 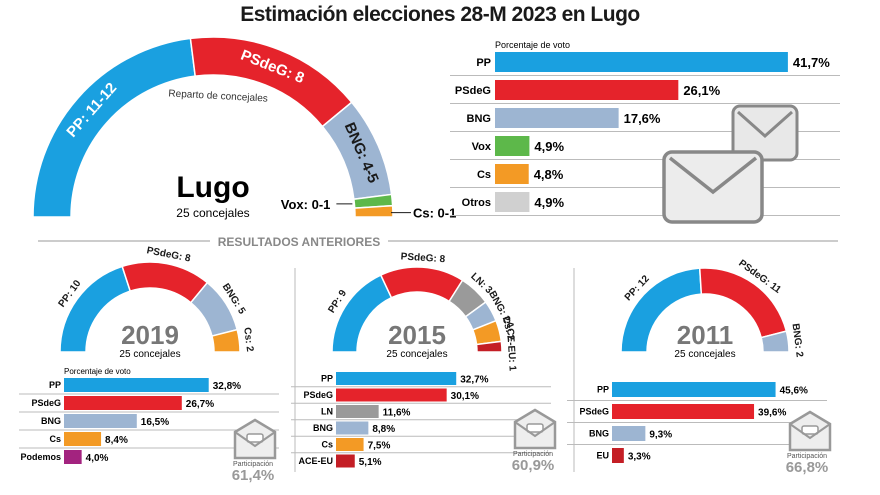 I want to click on bar-otros, so click(x=512, y=202).